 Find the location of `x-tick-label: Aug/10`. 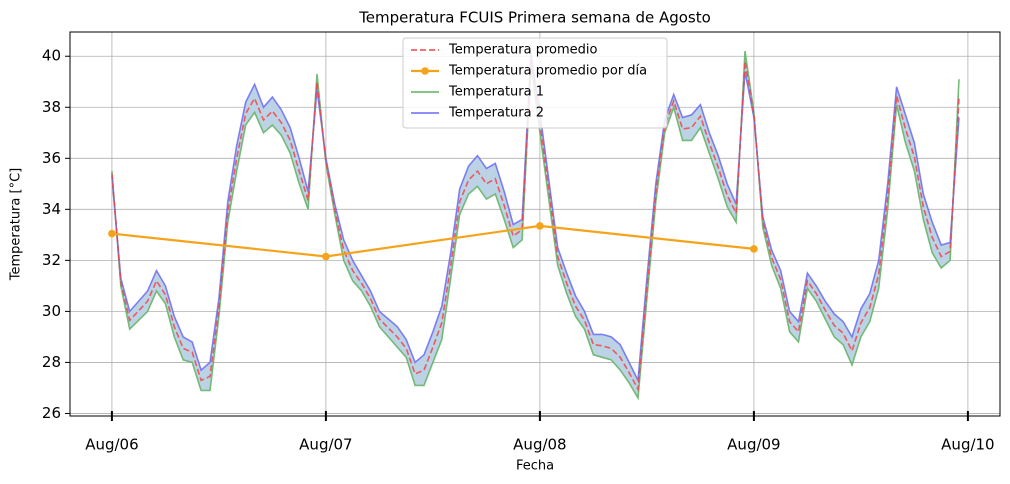

x-tick-label: Aug/10 is located at coordinates (967, 445).